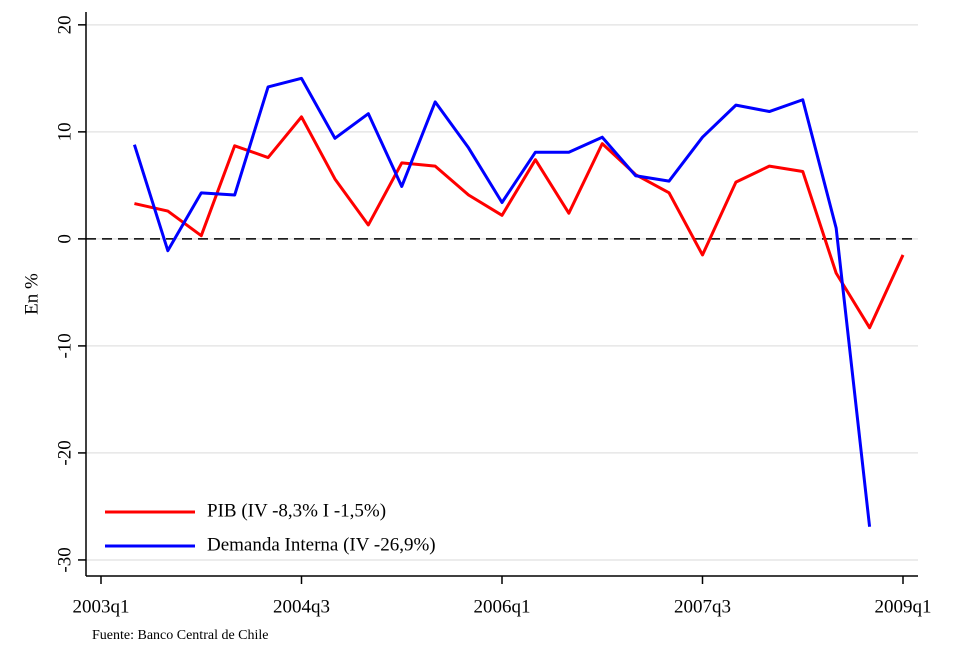 The width and height of the screenshot is (959, 648). I want to click on x-tick-label: 2006q1, so click(502, 606).